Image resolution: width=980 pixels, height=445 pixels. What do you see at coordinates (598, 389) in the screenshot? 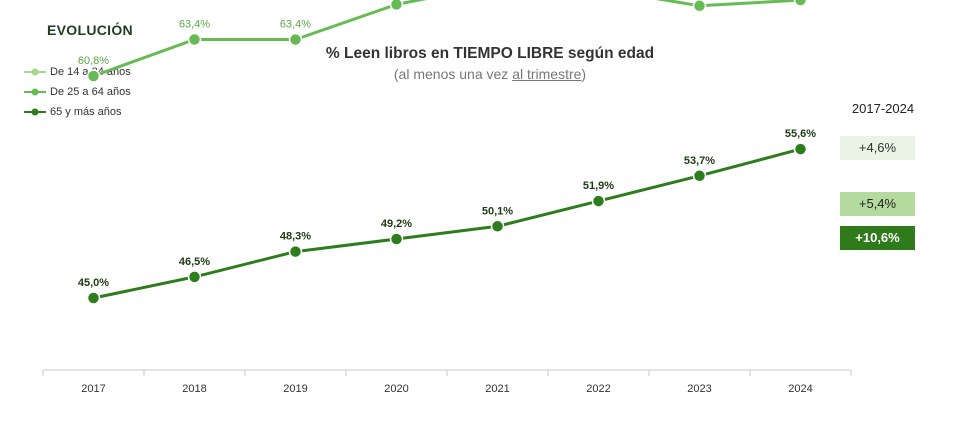
I see `x-tick-label: 2022` at bounding box center [598, 389].